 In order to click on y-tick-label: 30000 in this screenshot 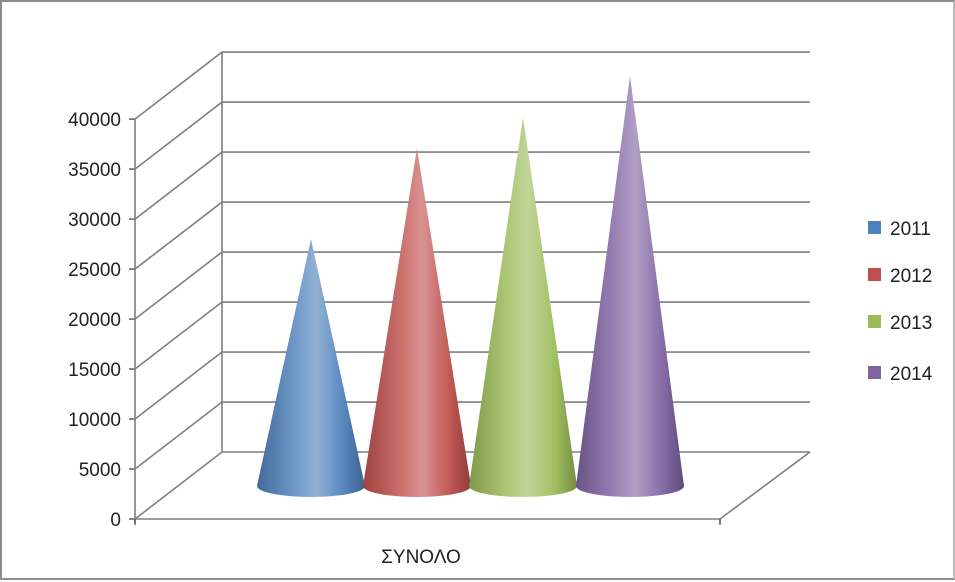, I will do `click(94, 220)`.